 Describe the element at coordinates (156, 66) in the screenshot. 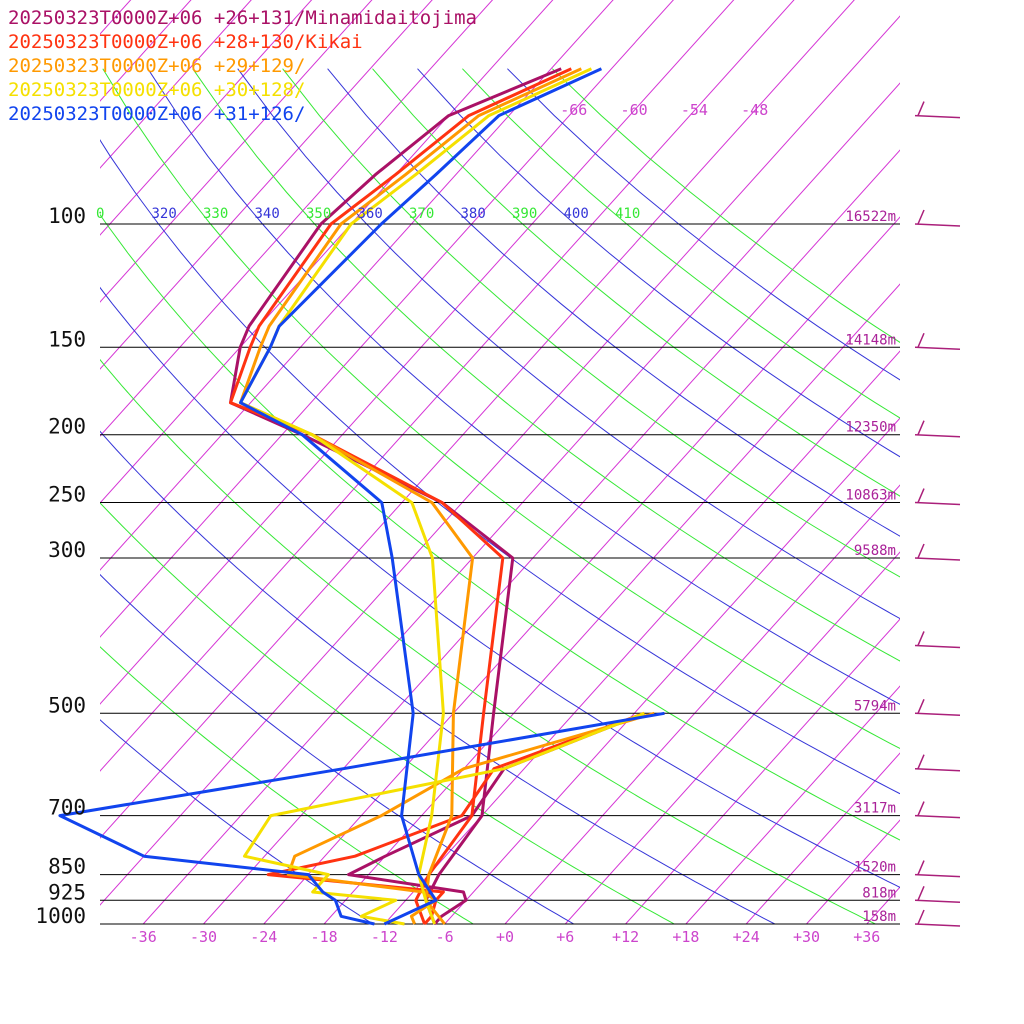

I see `legend-entry: 20250323T0000Z+06 +29+129/` at that location.